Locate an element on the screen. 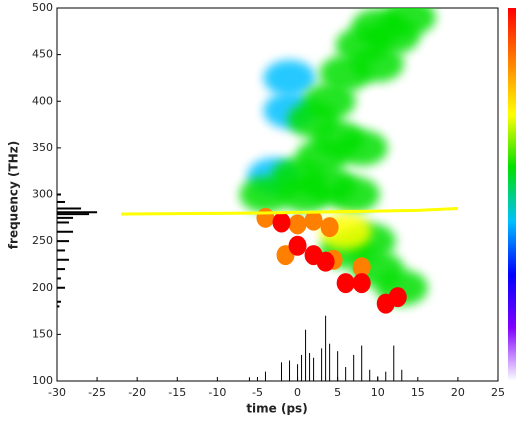 Image resolution: width=520 pixels, height=424 pixels. x-tick-label: 25 is located at coordinates (498, 392).